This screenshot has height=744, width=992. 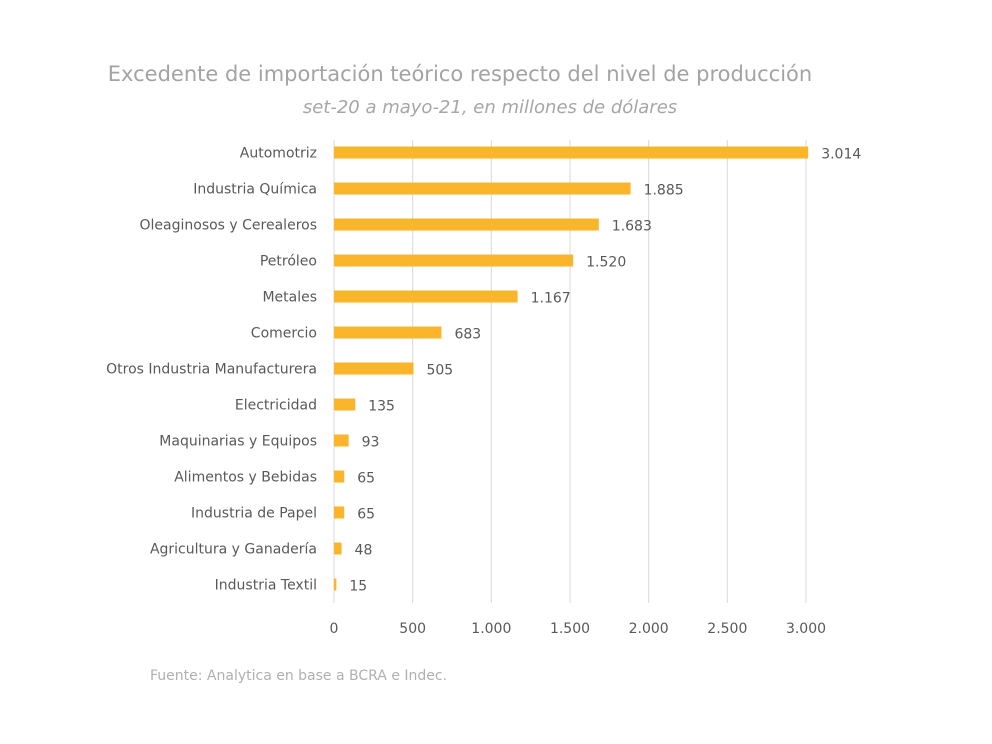 What do you see at coordinates (238, 442) in the screenshot?
I see `category-label: Maquinarias y Equipos` at bounding box center [238, 442].